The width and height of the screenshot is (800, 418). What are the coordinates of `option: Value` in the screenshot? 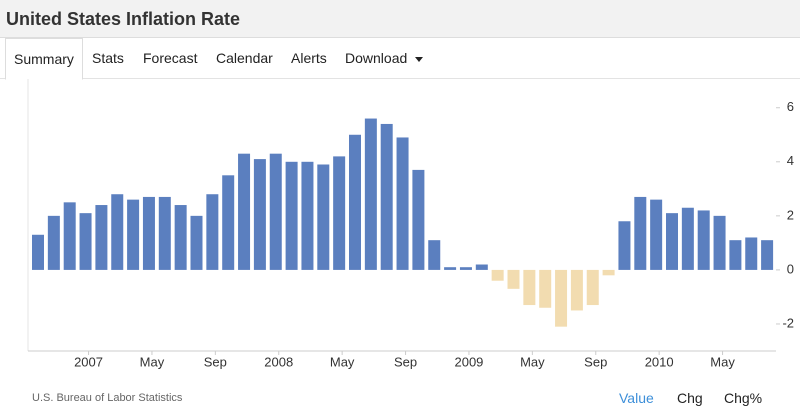 It's located at (636, 398).